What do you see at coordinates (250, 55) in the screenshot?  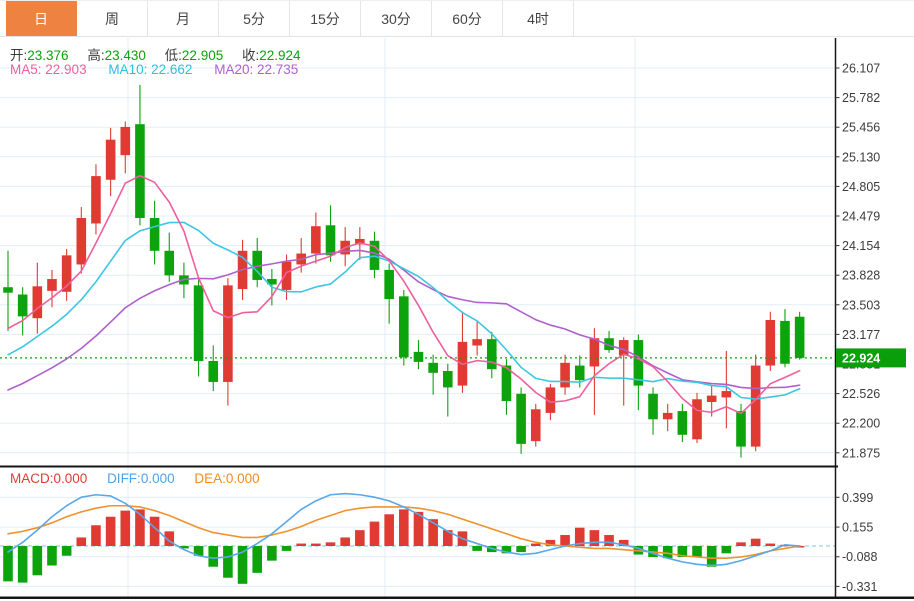 I see `close-label: 收:` at bounding box center [250, 55].